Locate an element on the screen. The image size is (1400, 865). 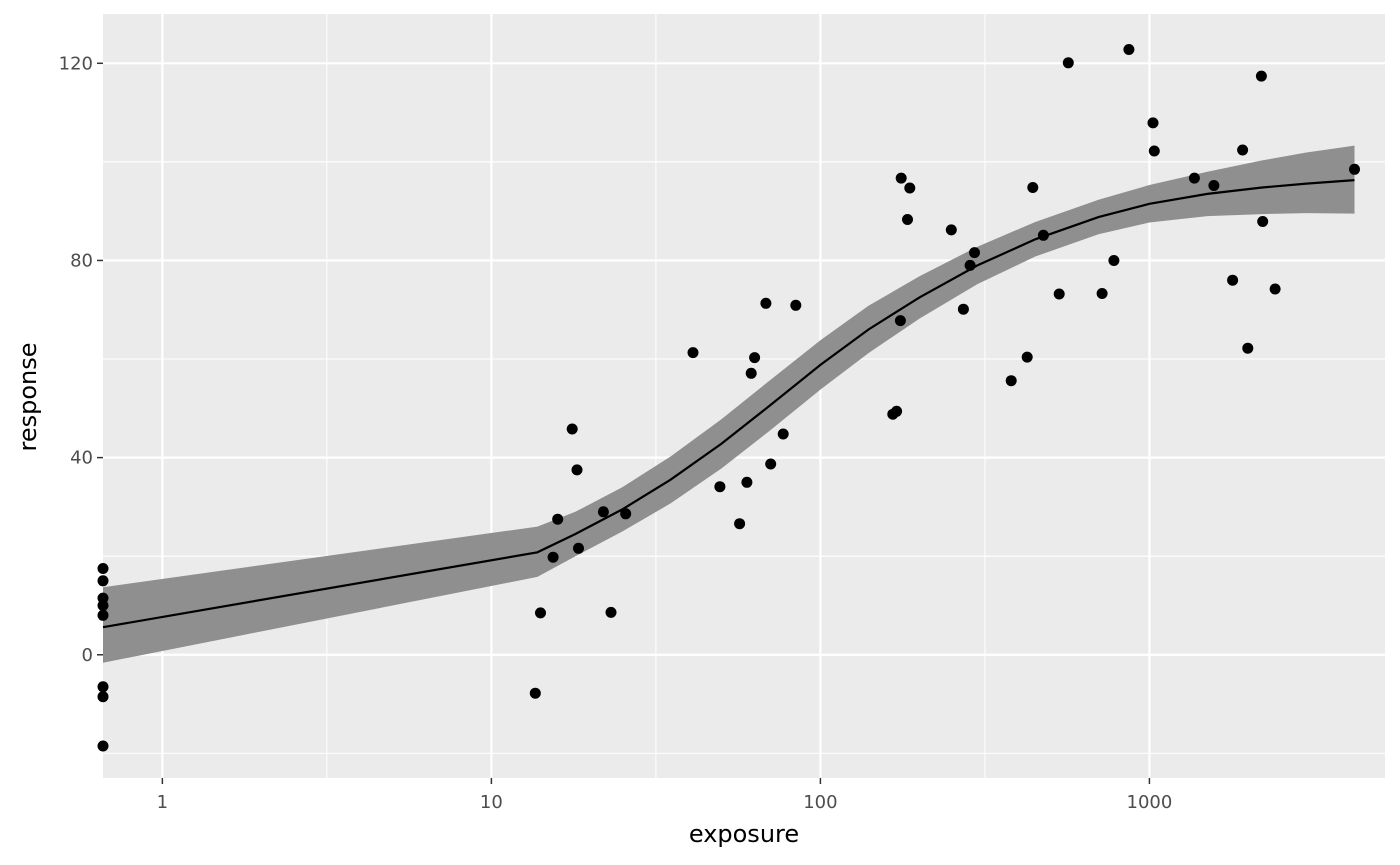
x-axis-title: exposure is located at coordinates (744, 834).